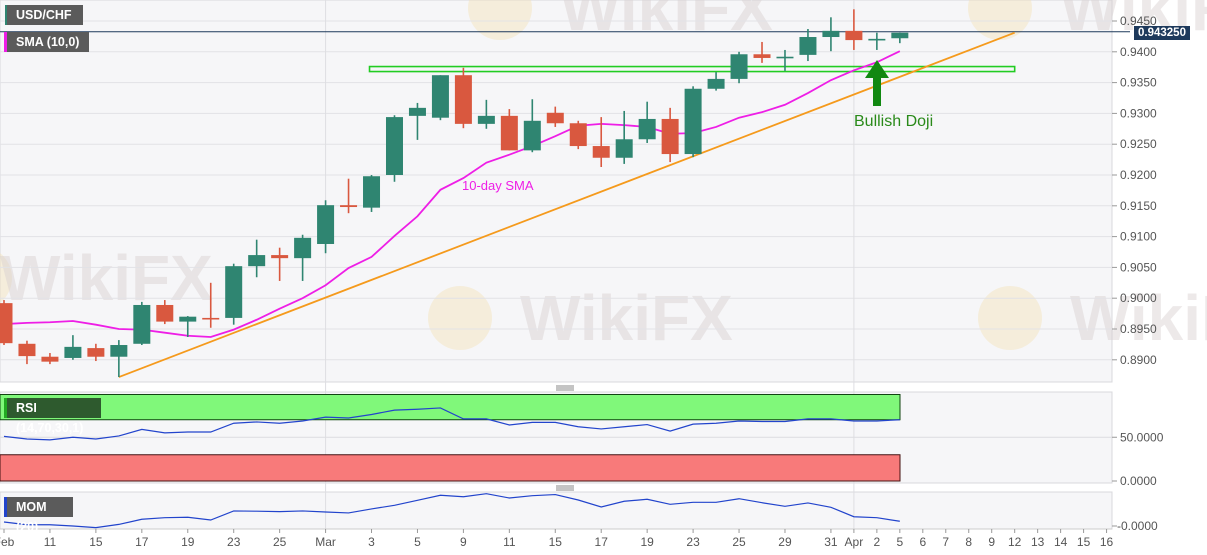  Describe the element at coordinates (1084, 542) in the screenshot. I see `date-tick-label: 15` at that location.